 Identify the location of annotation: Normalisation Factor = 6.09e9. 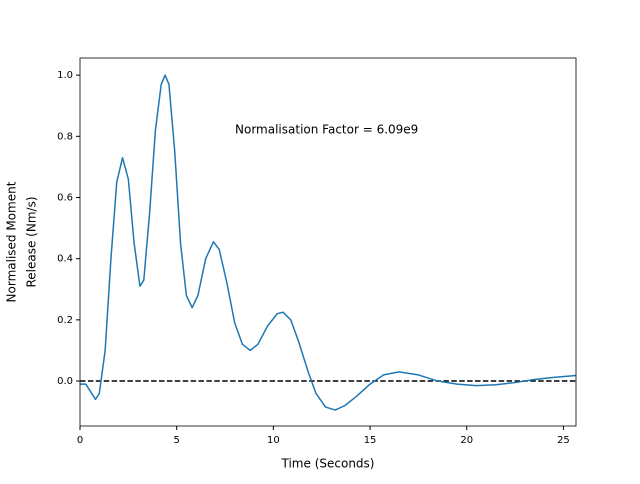
(326, 130).